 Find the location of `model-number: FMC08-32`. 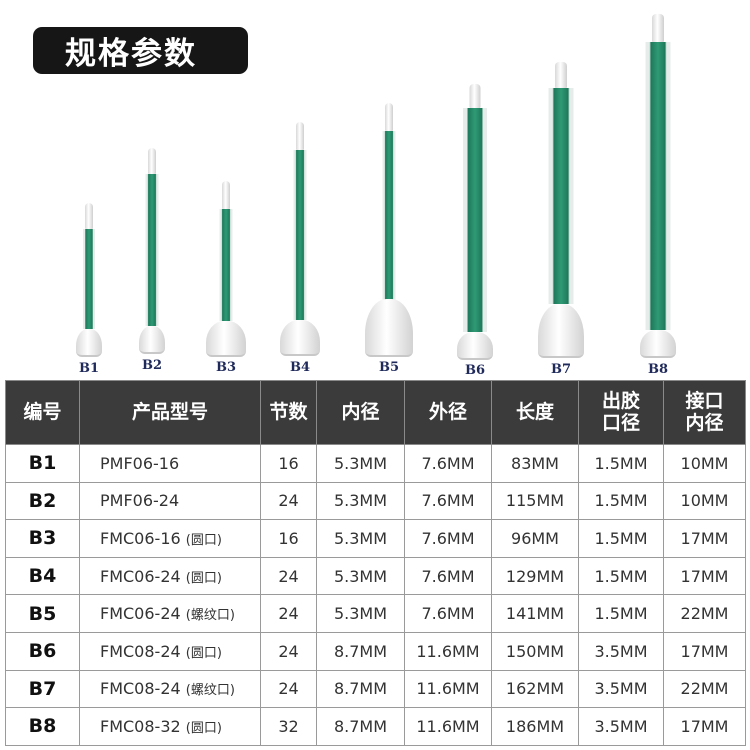

model-number: FMC08-32 is located at coordinates (140, 726).